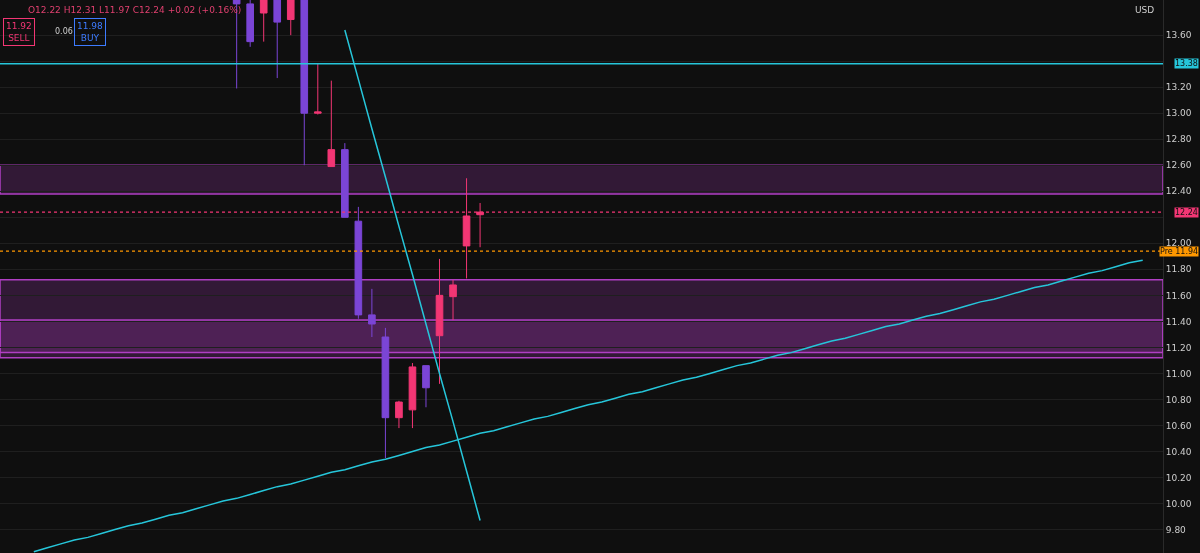 Image resolution: width=1200 pixels, height=553 pixels. What do you see at coordinates (1178, 191) in the screenshot?
I see `y-tick-label: 12.40` at bounding box center [1178, 191].